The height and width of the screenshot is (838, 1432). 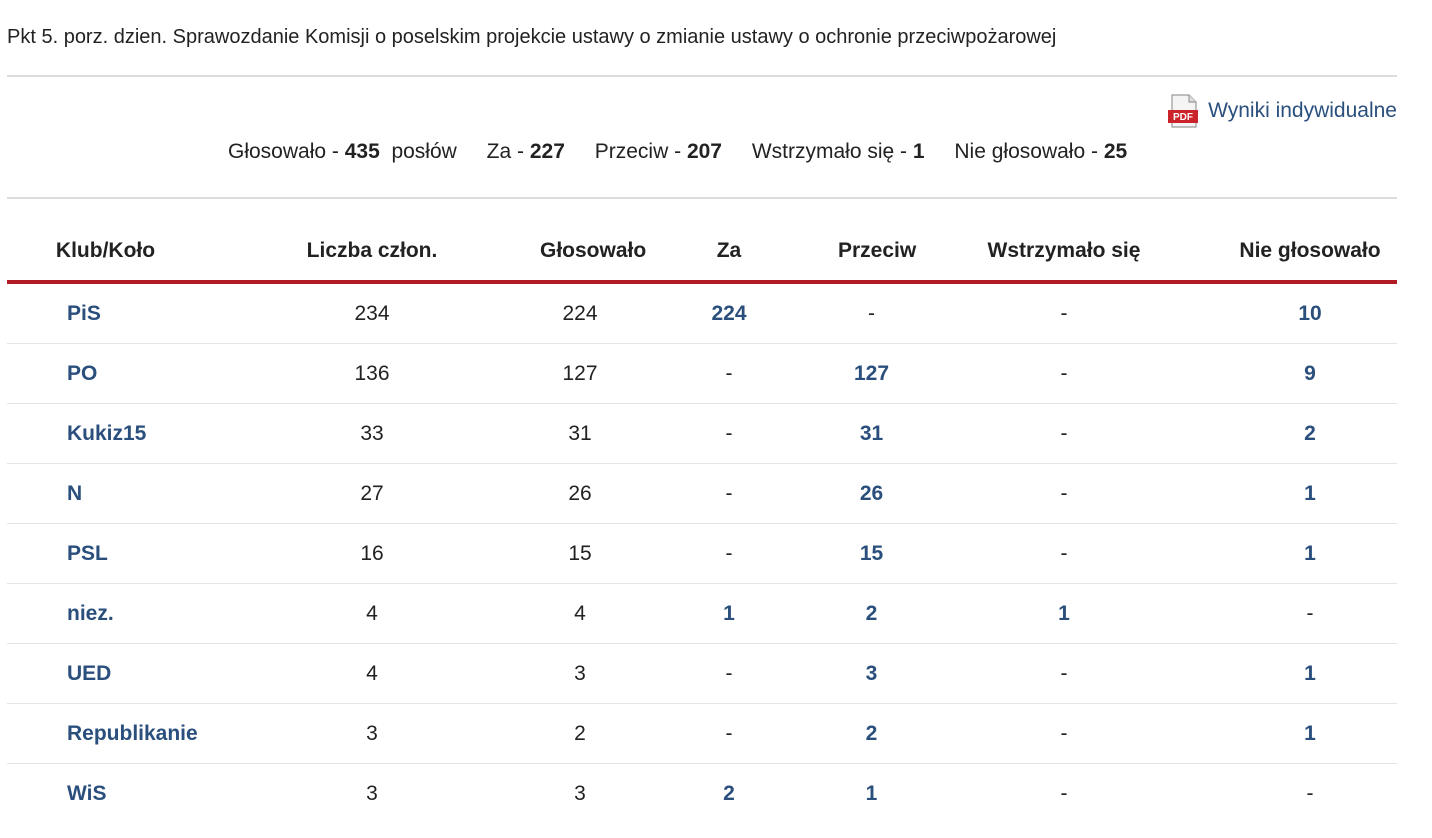 I want to click on col-przeciw: Przeciw, so click(x=877, y=253).